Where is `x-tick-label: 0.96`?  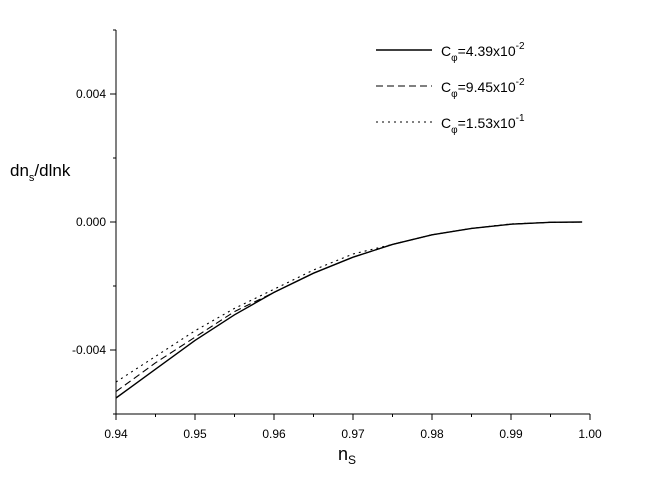 x-tick-label: 0.96 is located at coordinates (274, 434).